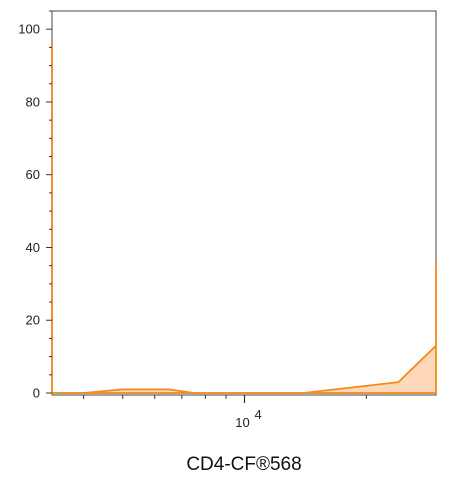 This screenshot has height=479, width=450. Describe the element at coordinates (33, 247) in the screenshot. I see `y-tick-label: 40` at that location.